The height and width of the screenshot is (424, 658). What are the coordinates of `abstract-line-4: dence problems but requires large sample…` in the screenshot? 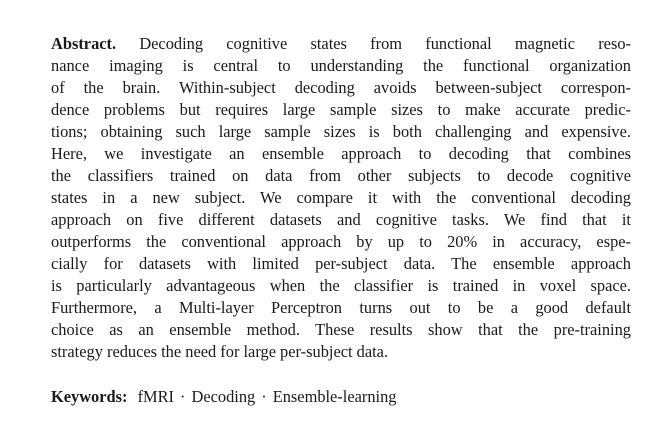 It's located at (341, 109).